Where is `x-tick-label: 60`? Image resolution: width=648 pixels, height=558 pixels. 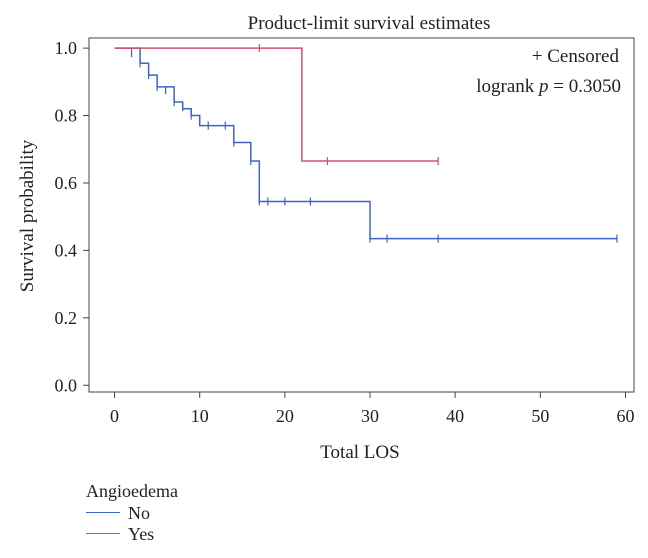
x-tick-label: 60 is located at coordinates (625, 416).